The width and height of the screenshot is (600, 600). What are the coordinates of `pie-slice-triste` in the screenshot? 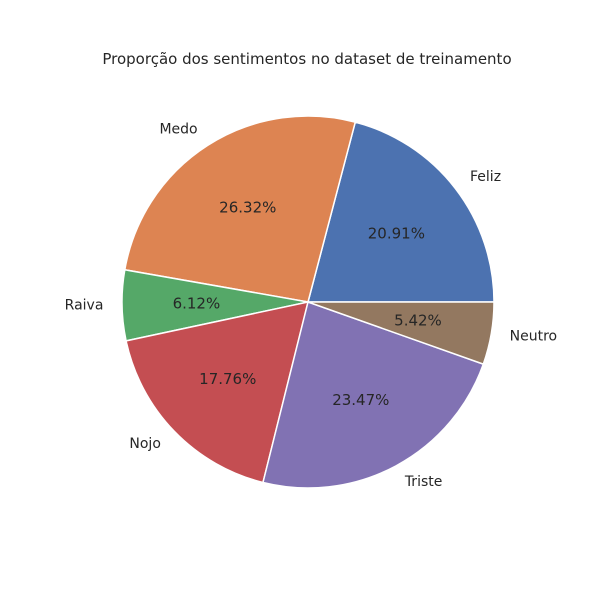 It's located at (373, 395).